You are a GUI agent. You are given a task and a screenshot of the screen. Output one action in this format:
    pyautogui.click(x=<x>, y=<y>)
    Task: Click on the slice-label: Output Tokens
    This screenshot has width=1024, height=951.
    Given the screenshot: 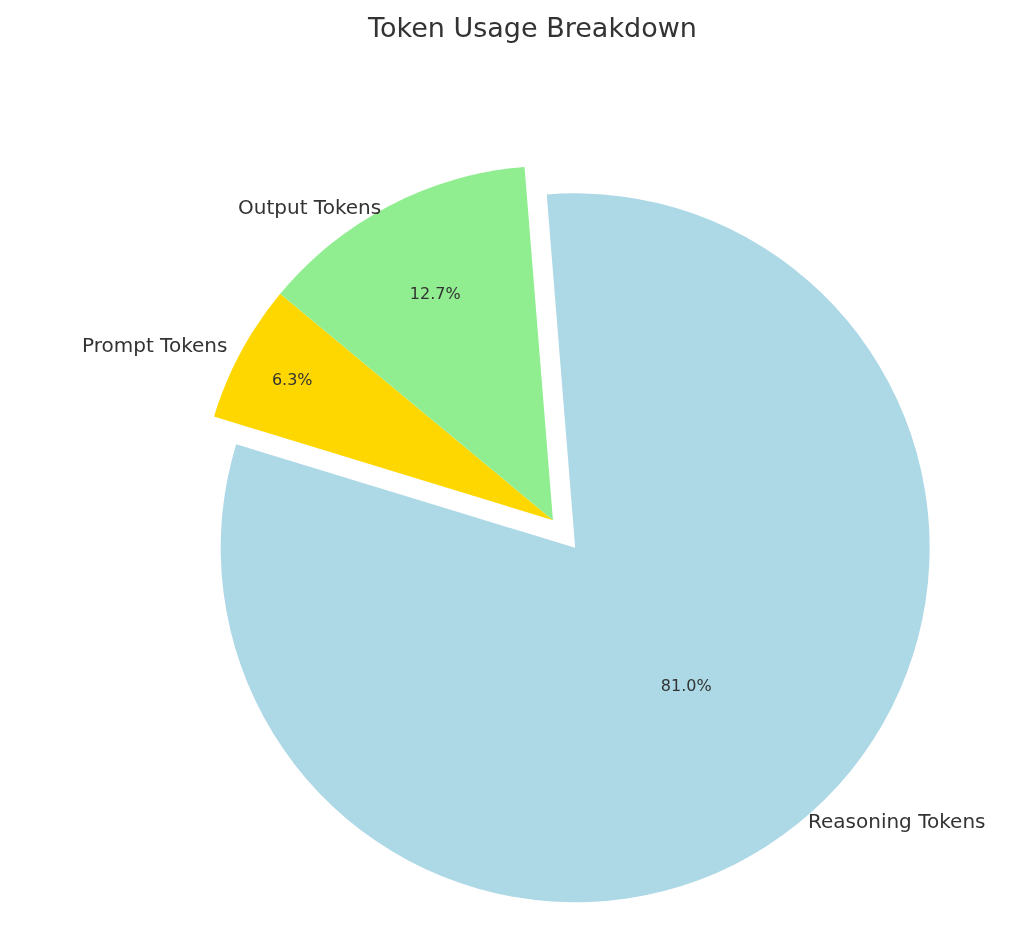 What is the action you would take?
    pyautogui.click(x=310, y=207)
    